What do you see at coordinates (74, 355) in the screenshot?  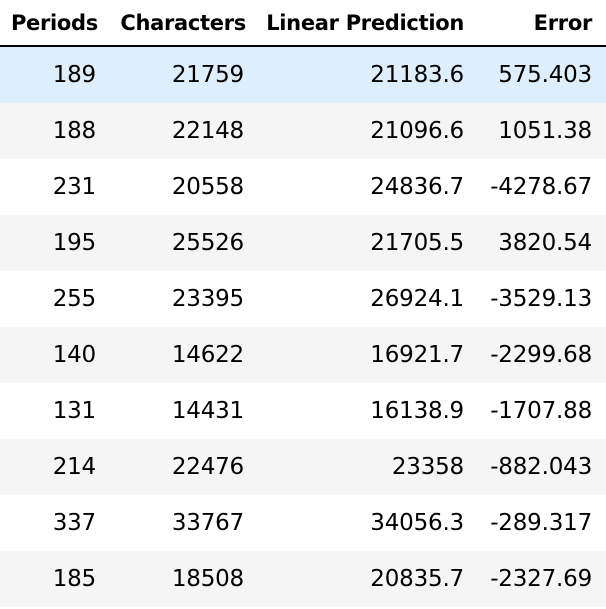 I see `periods-cell: 140` at bounding box center [74, 355].